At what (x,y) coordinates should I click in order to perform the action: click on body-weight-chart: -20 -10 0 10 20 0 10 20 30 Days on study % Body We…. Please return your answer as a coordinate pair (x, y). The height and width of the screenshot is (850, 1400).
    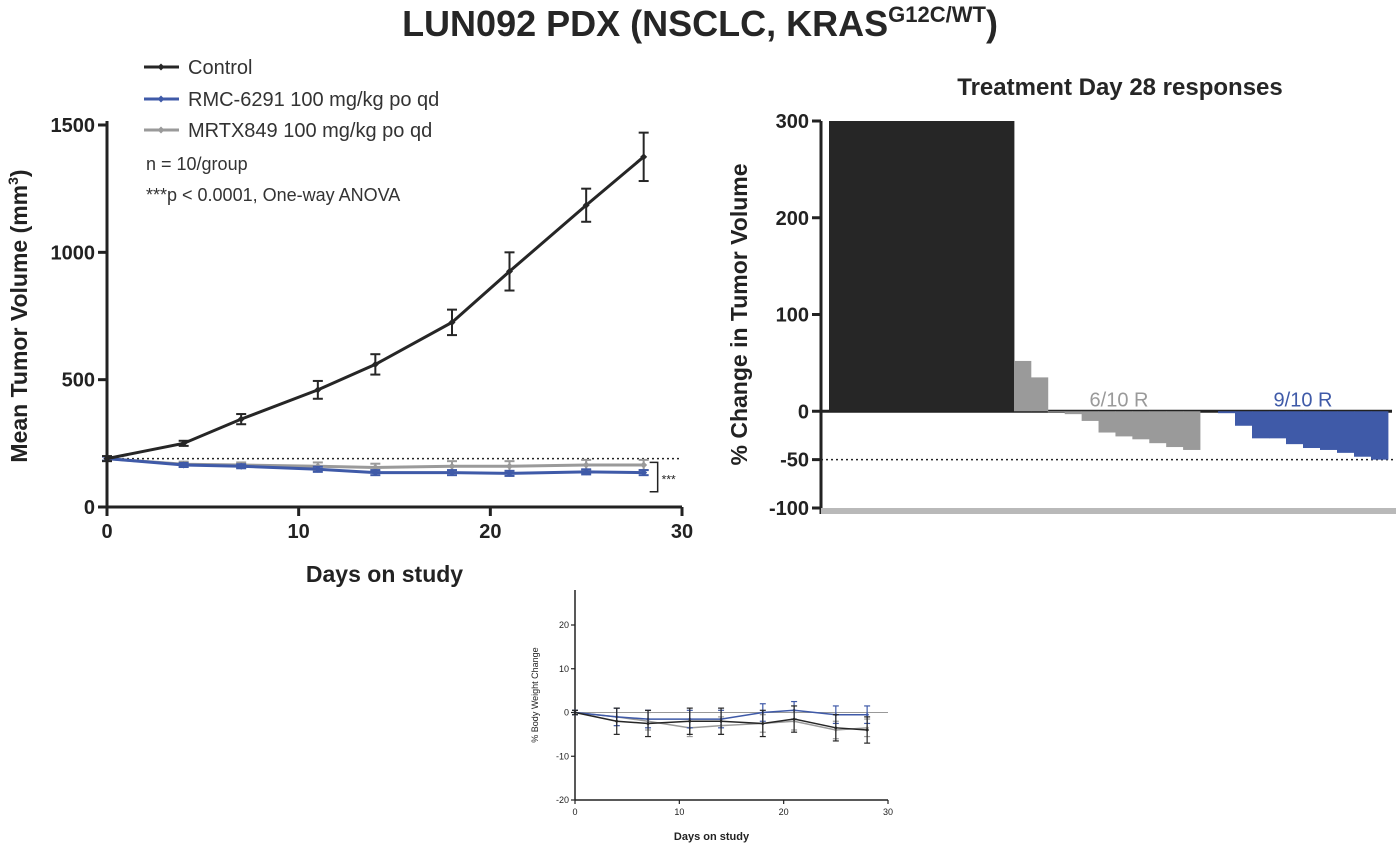
    Looking at the image, I should click on (711, 716).